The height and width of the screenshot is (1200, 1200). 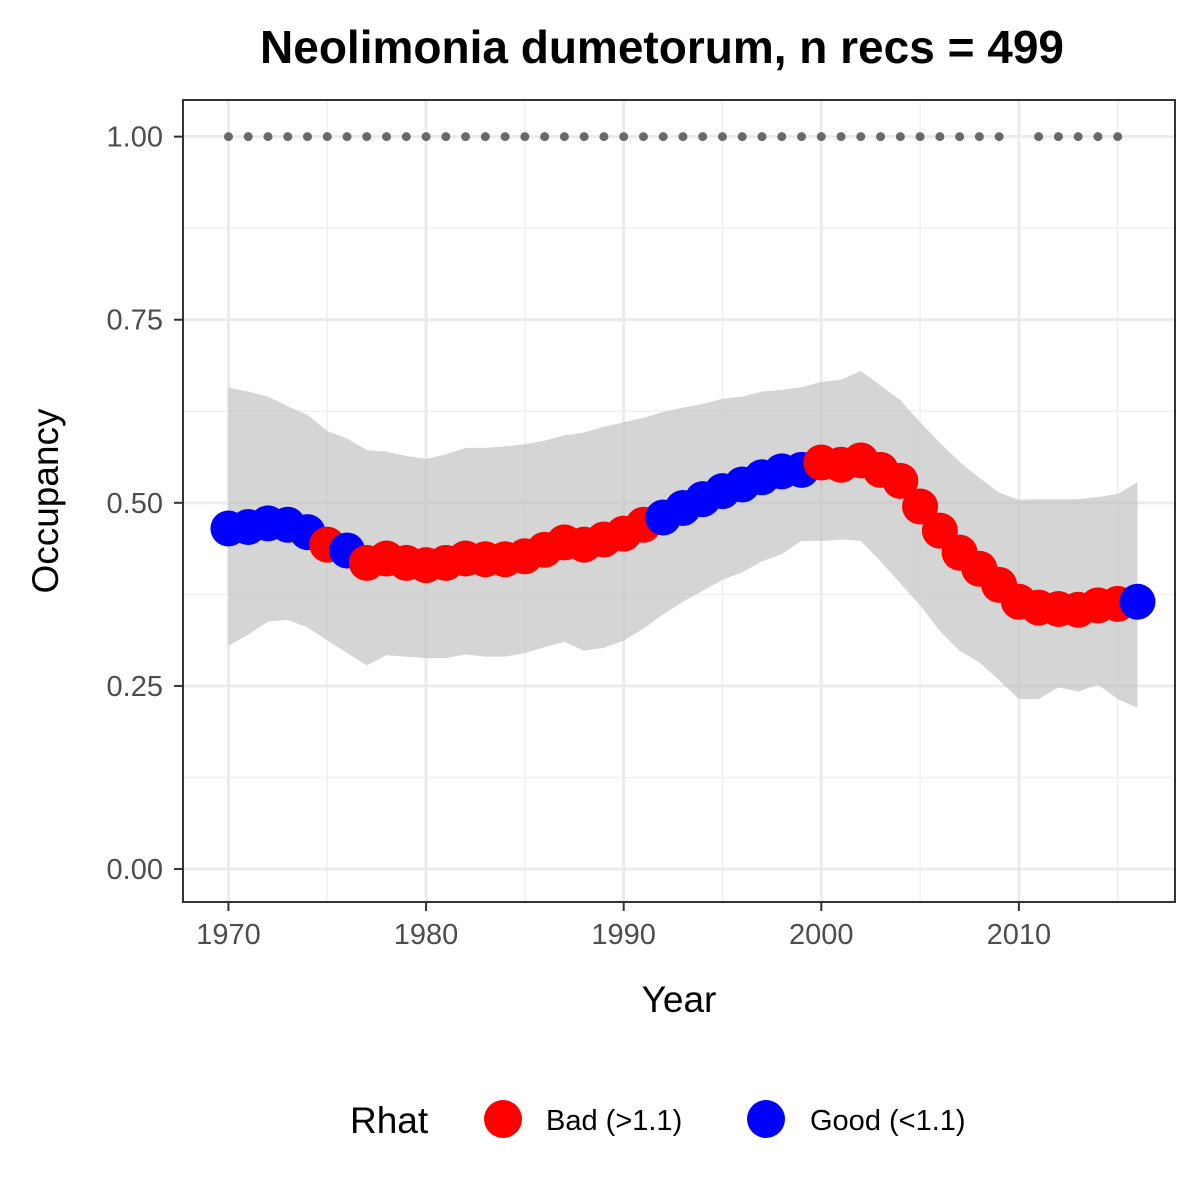 I want to click on y-tick-label: 0.50, so click(x=135, y=504).